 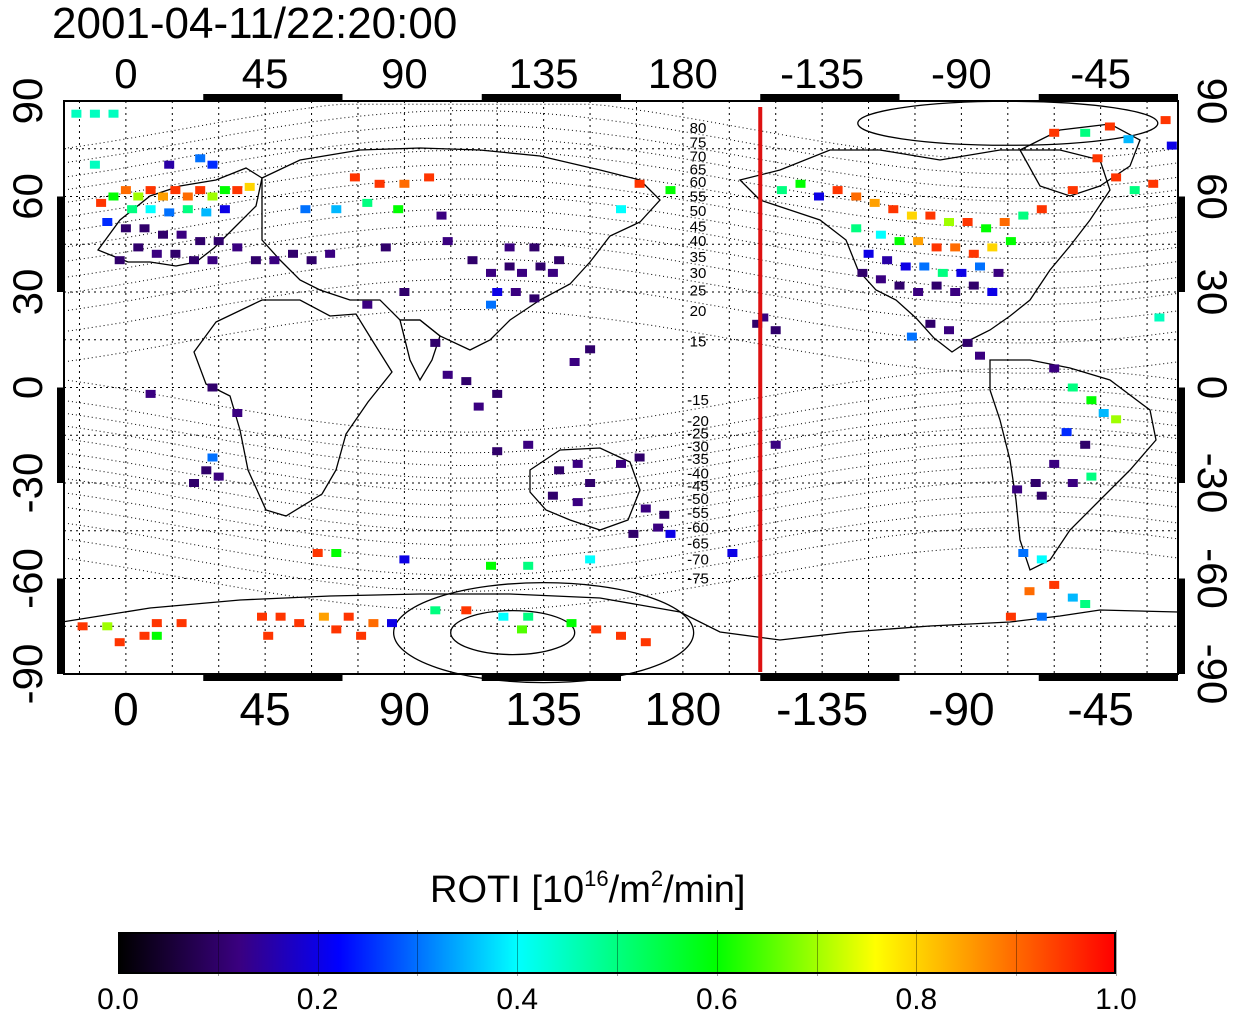 What do you see at coordinates (27, 387) in the screenshot?
I see `left-latitude-label: 0` at bounding box center [27, 387].